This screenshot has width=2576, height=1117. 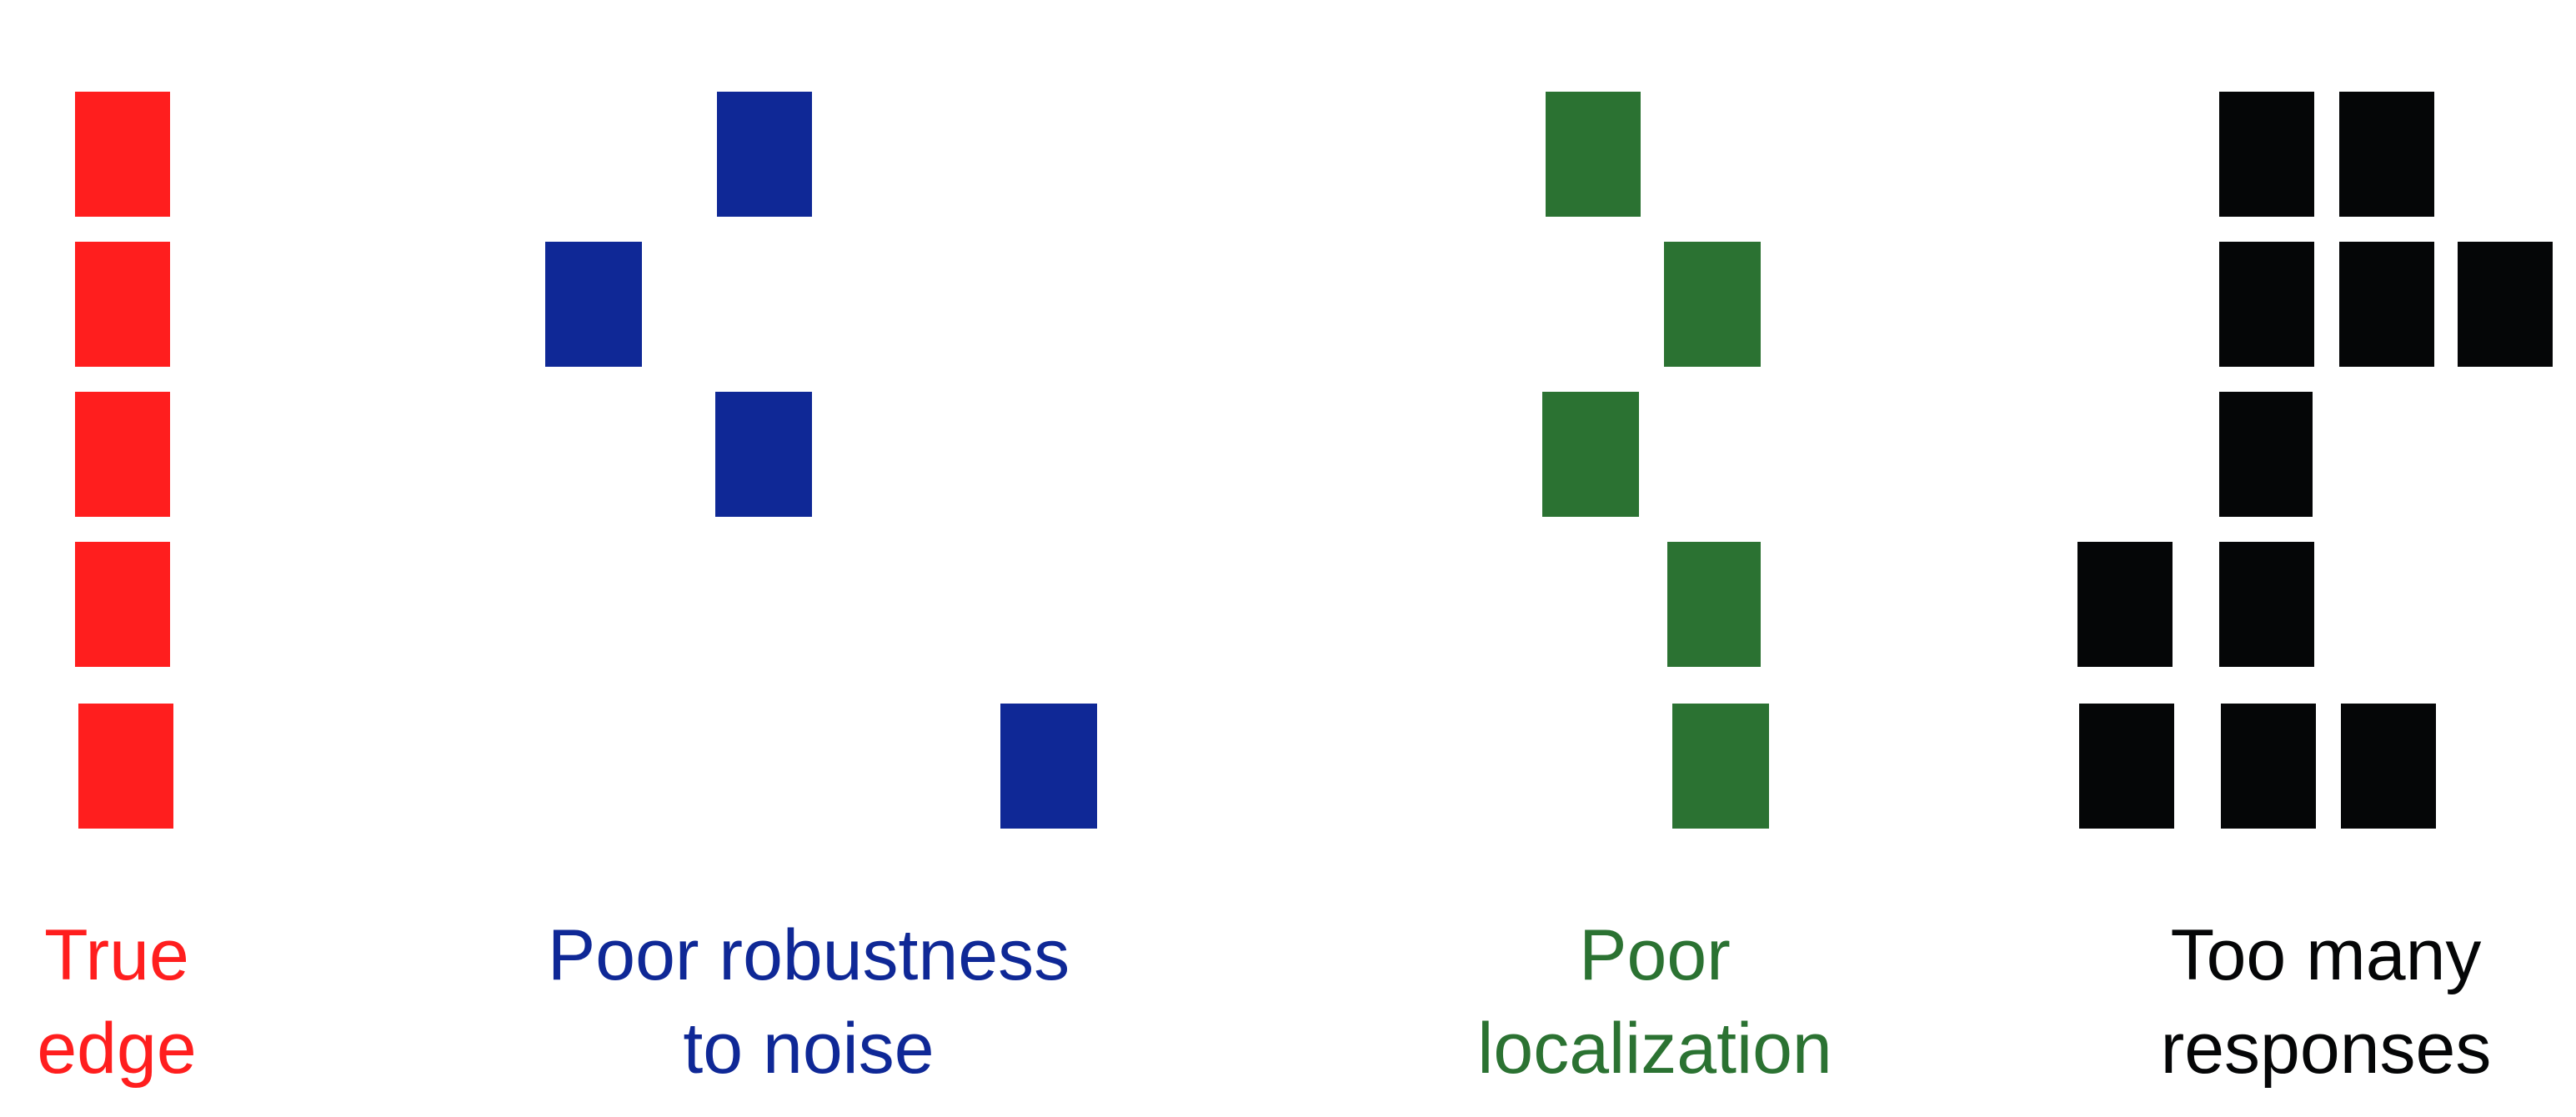 What do you see at coordinates (116, 955) in the screenshot?
I see `caption-line-1: True` at bounding box center [116, 955].